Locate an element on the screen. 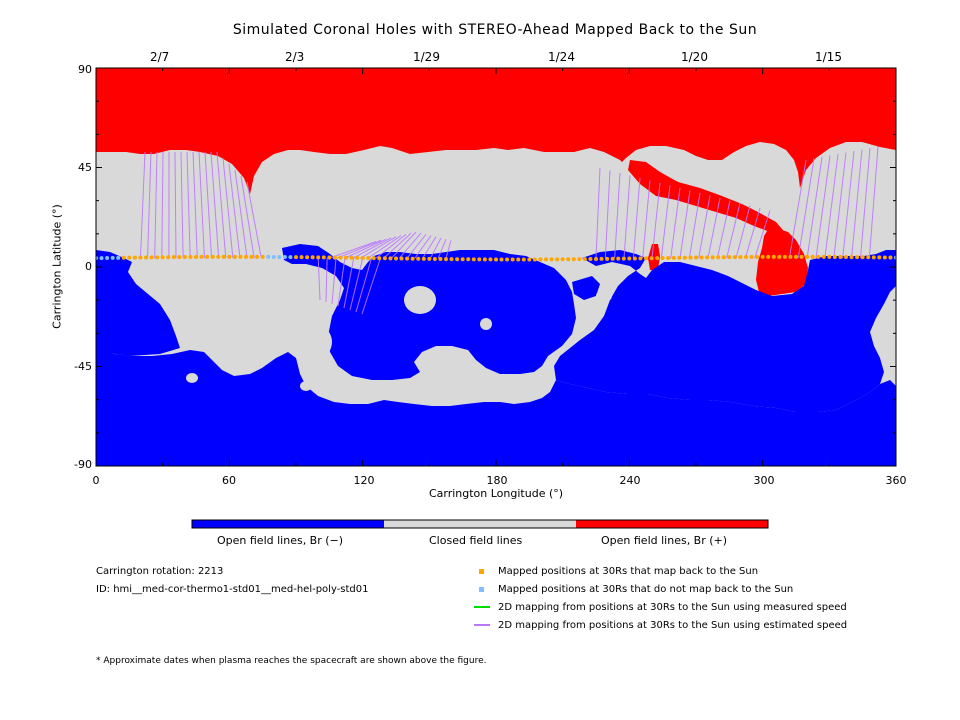  north-positive-hole is located at coordinates (496, 131).